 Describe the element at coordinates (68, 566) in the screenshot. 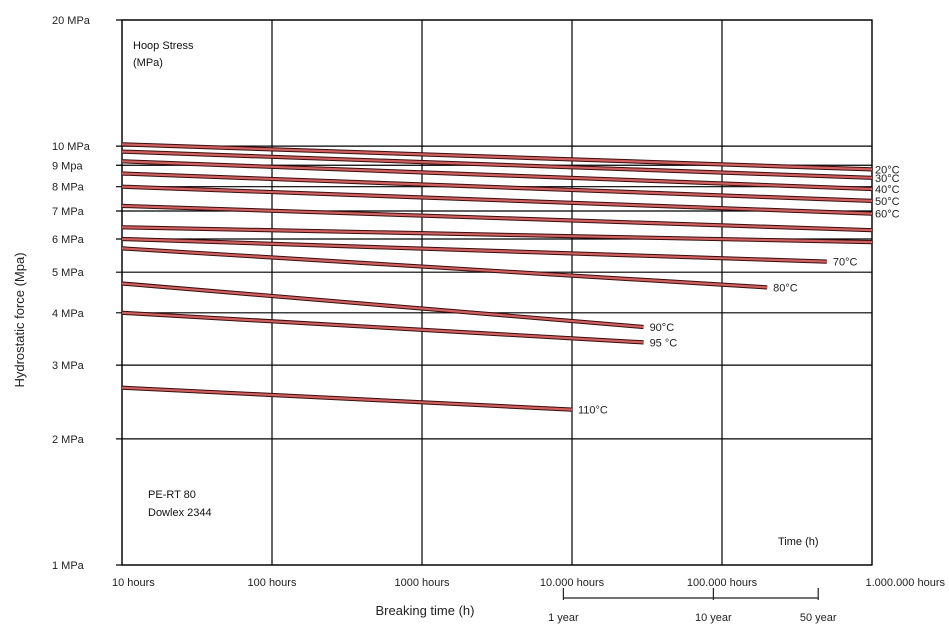

I see `y-tick-label: 1 MPa` at that location.